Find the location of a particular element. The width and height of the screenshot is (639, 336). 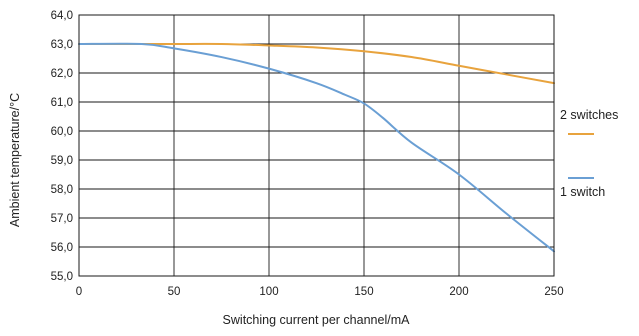

x-tick-label: 50 is located at coordinates (174, 292).